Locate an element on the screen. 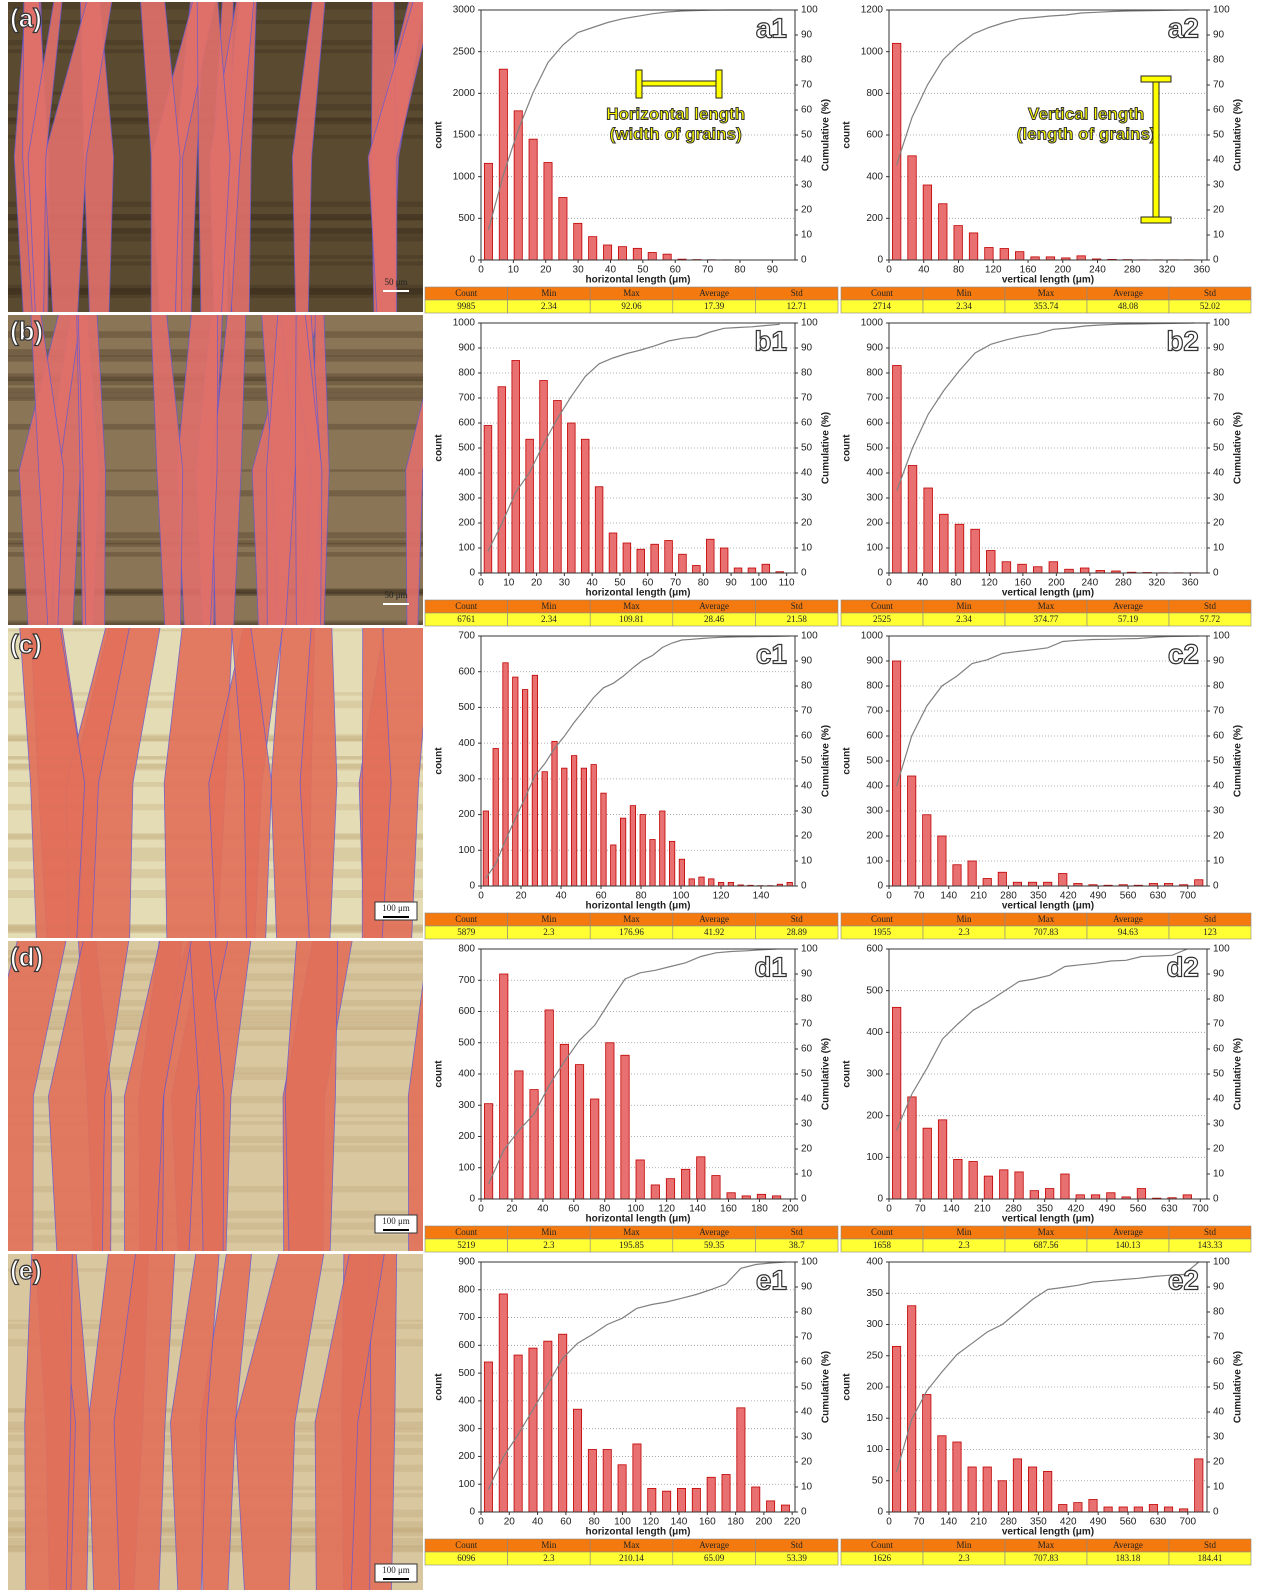 This screenshot has width=1272, height=1594. table-value: 6096 is located at coordinates (466, 1558).